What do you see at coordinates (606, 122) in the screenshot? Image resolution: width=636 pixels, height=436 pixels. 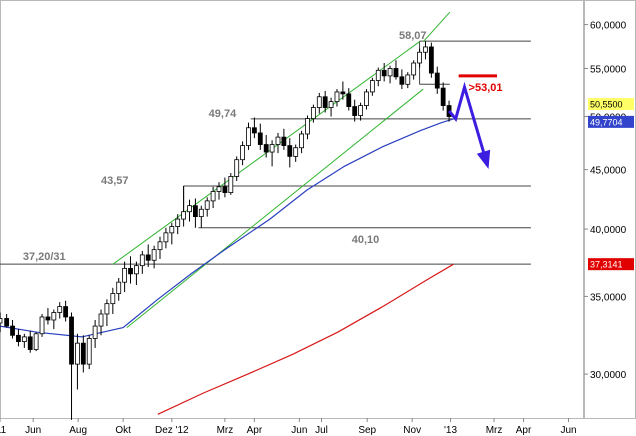 I see `price-badge-label: 49,7704` at bounding box center [606, 122].